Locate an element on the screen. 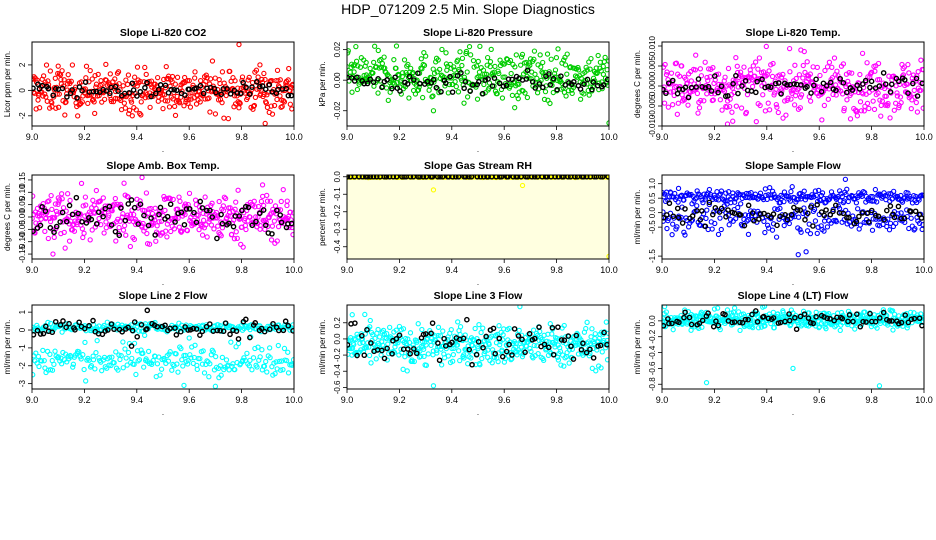  x-tick-label: 9.2 is located at coordinates (84, 137).